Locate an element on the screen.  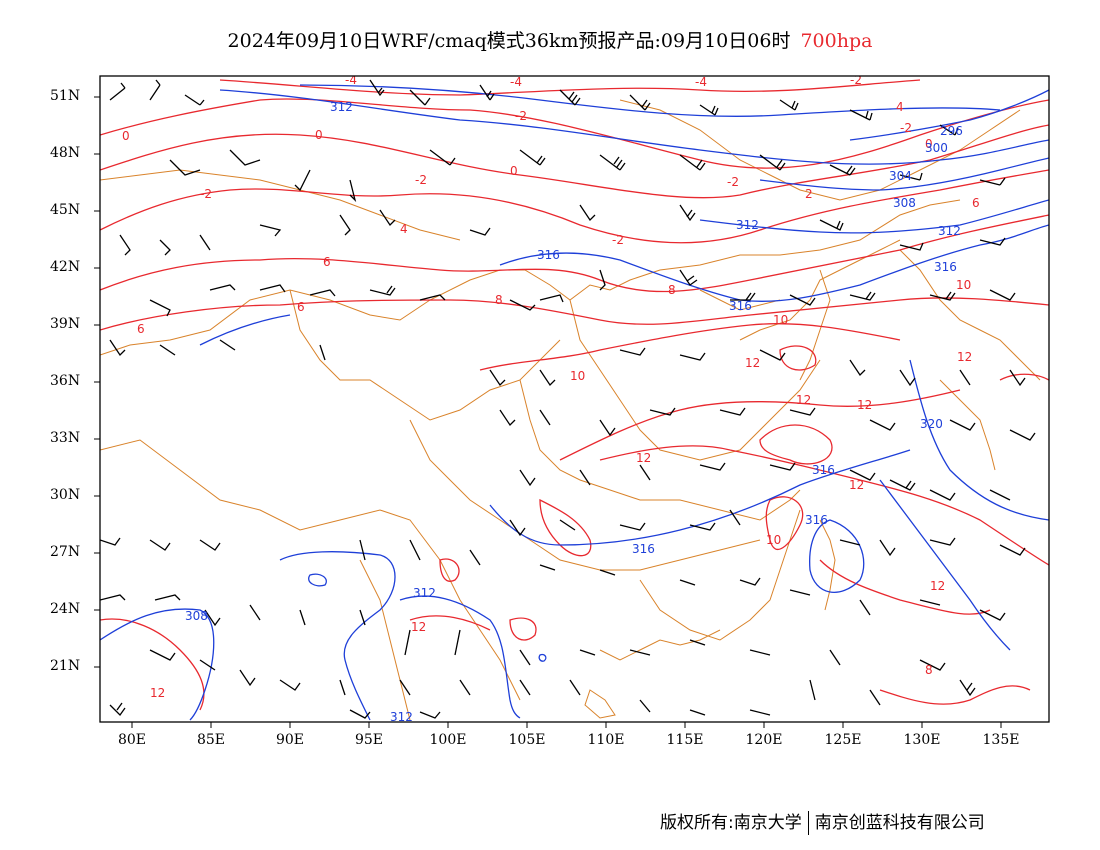
lat-label: 42N is located at coordinates (65, 267).